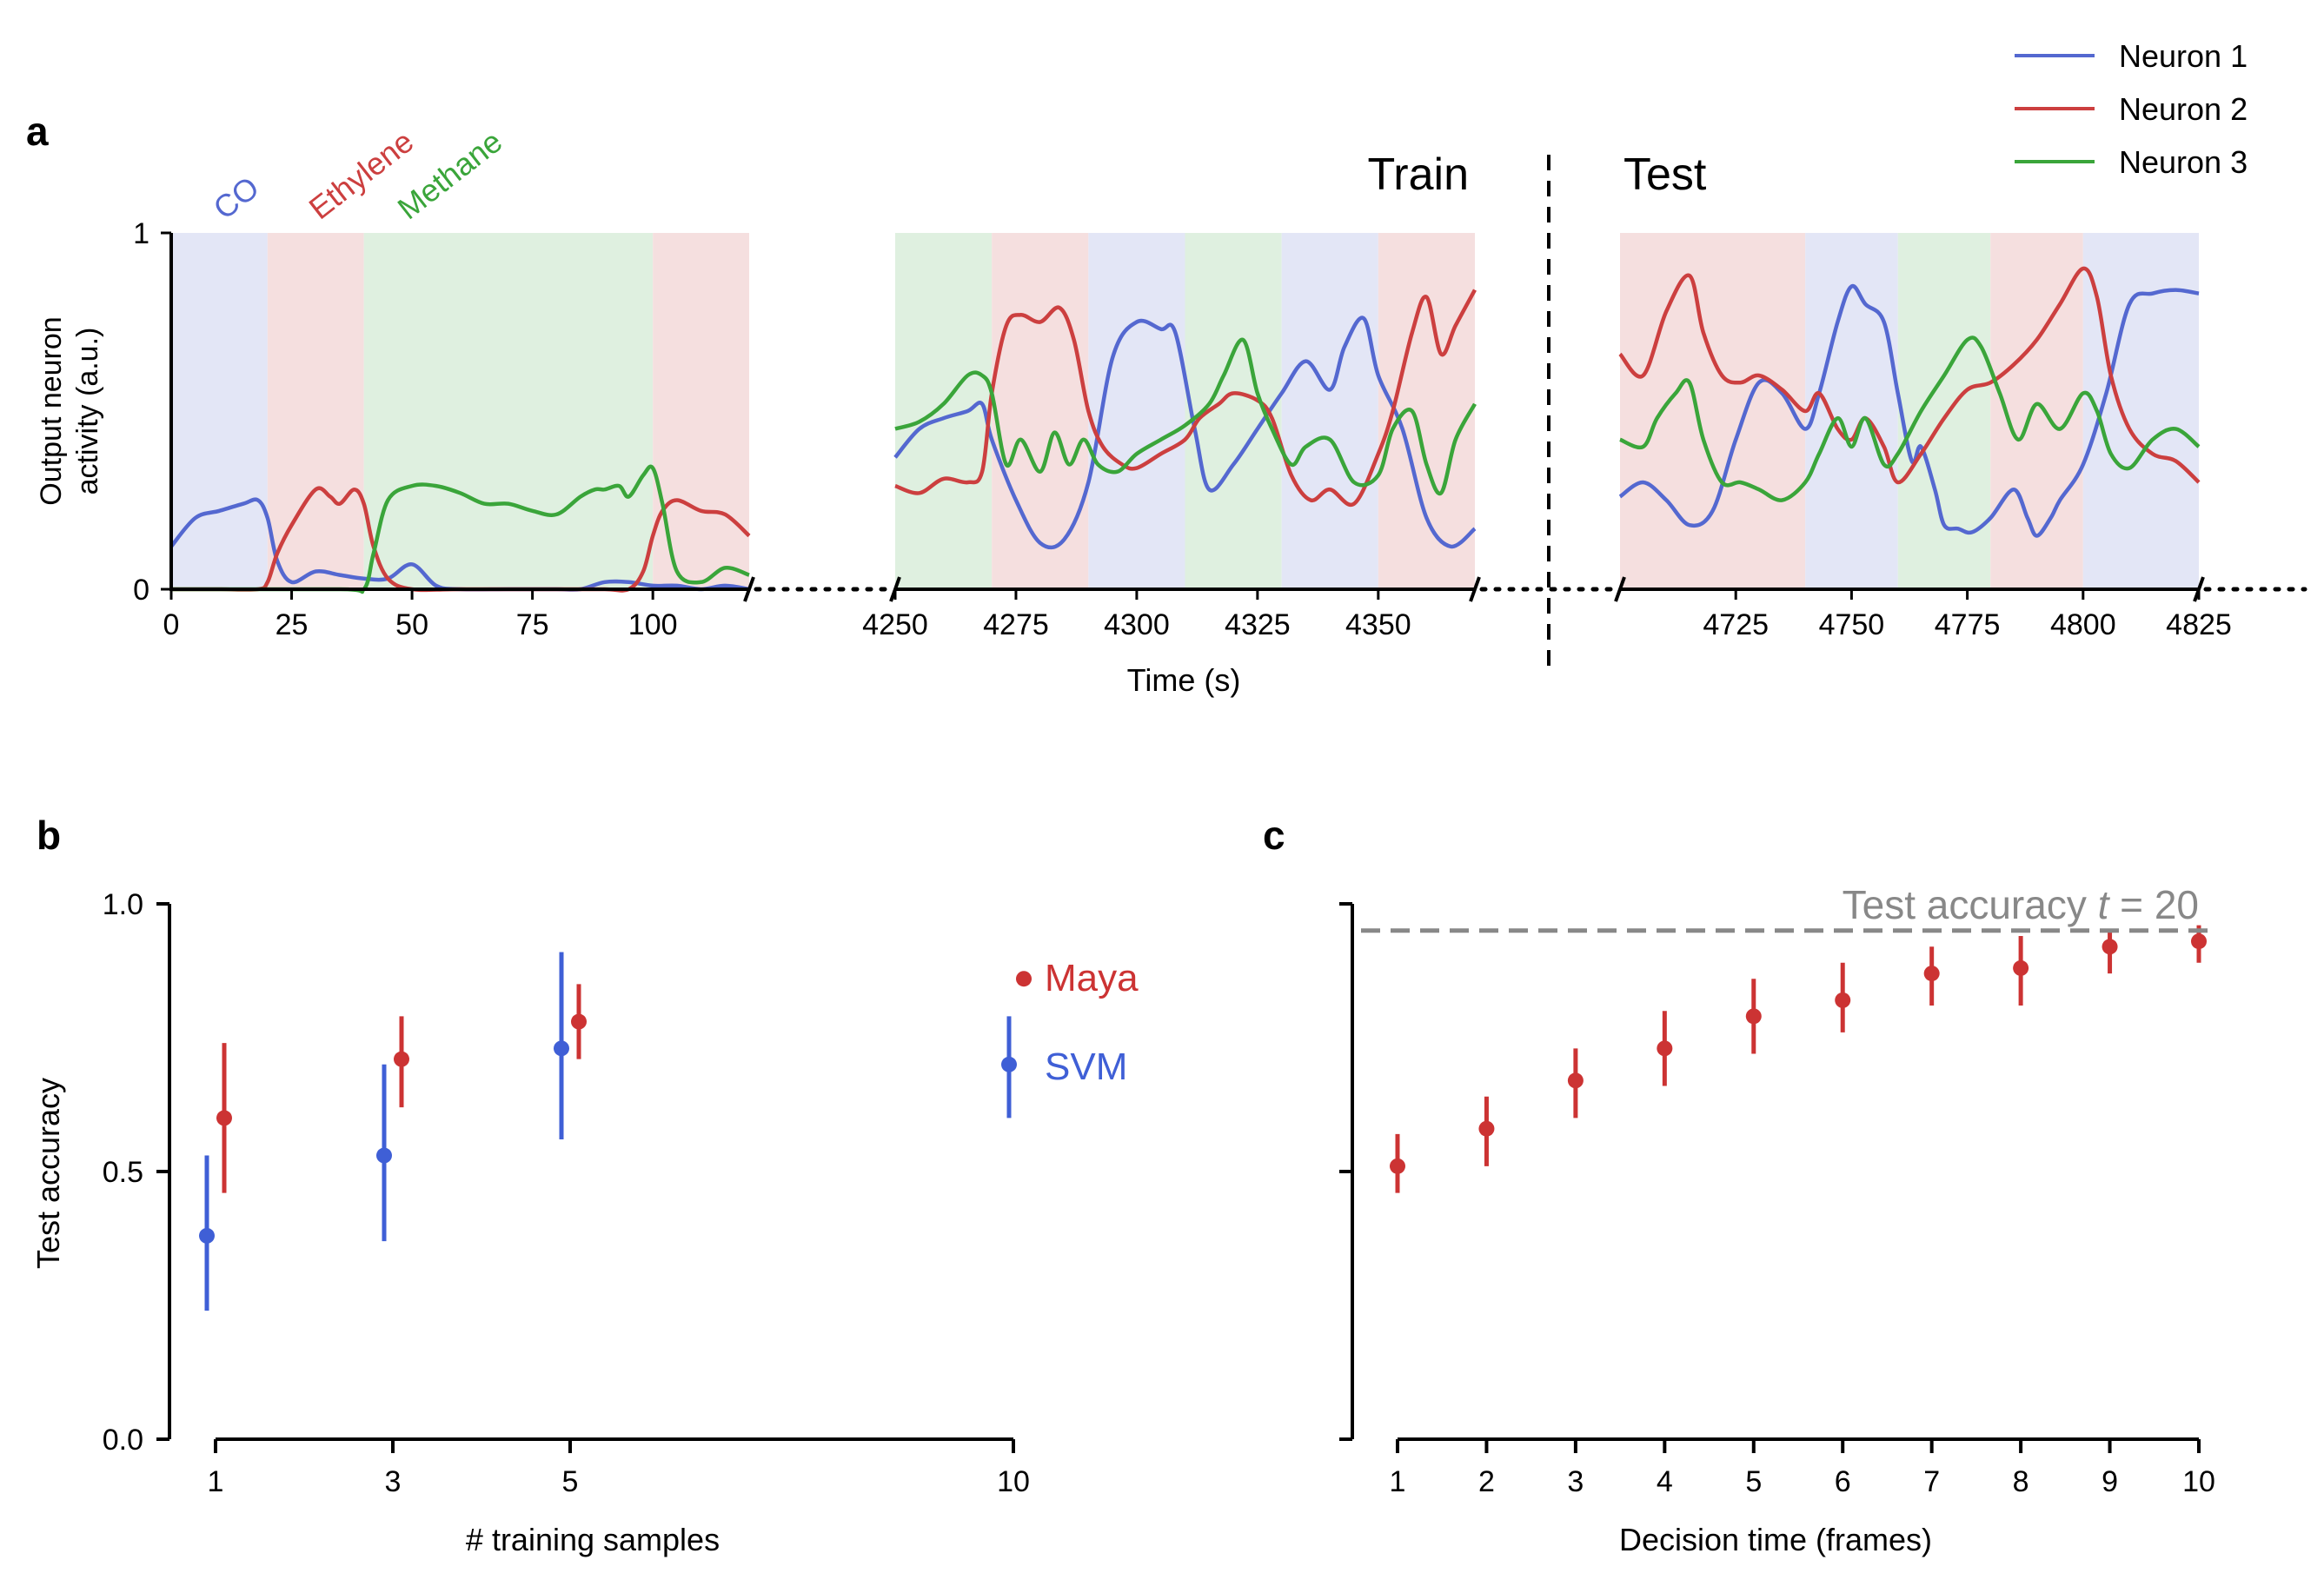  What do you see at coordinates (38, 131) in the screenshot?
I see `panel-label-a: a` at bounding box center [38, 131].